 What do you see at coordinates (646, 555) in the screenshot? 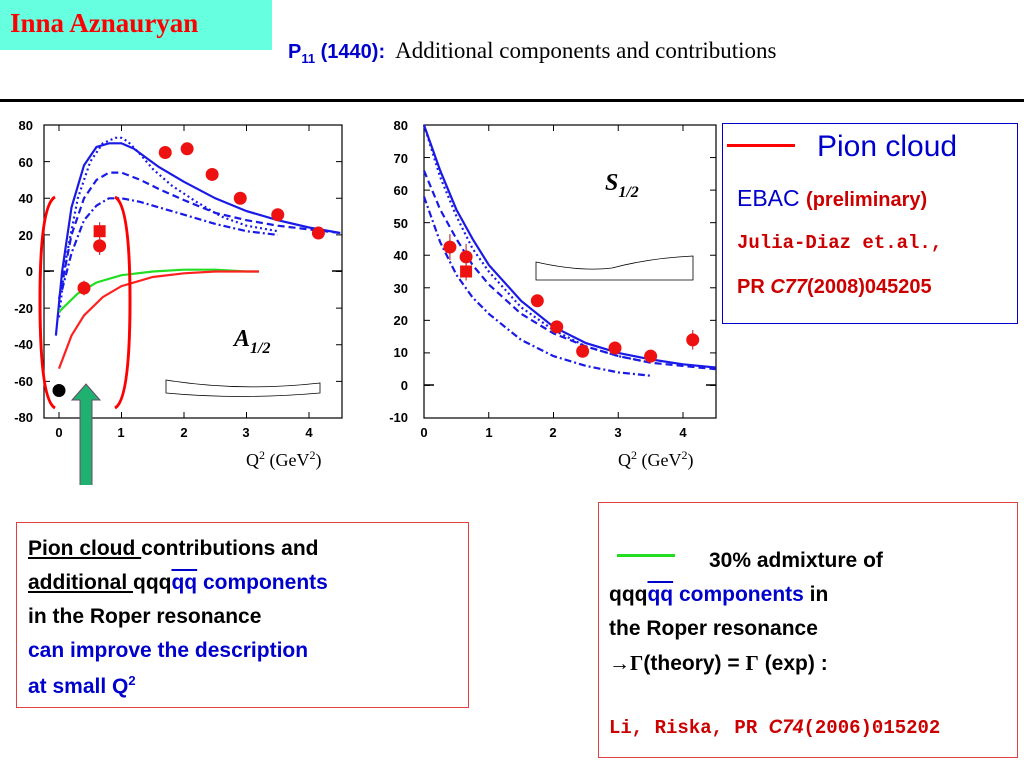
I see `green-legend-line` at bounding box center [646, 555].